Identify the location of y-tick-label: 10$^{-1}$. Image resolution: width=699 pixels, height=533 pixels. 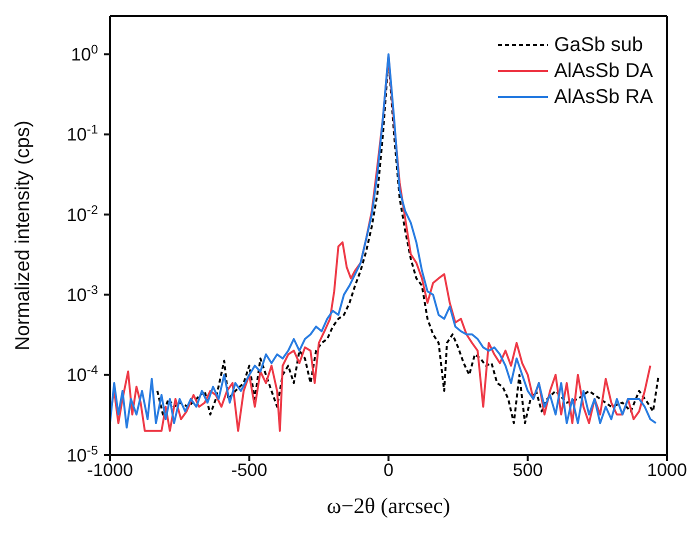
(82, 133).